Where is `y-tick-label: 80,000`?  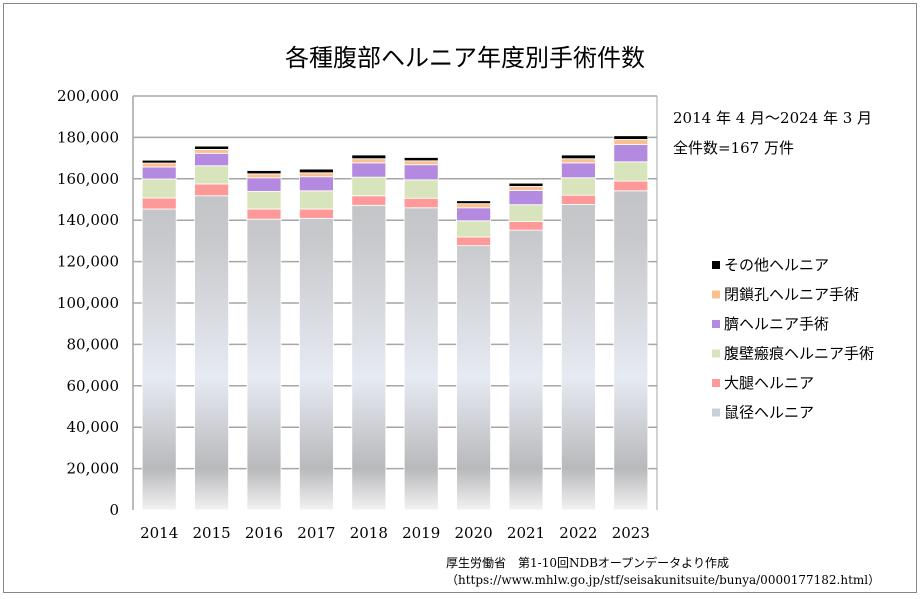 y-tick-label: 80,000 is located at coordinates (93, 344).